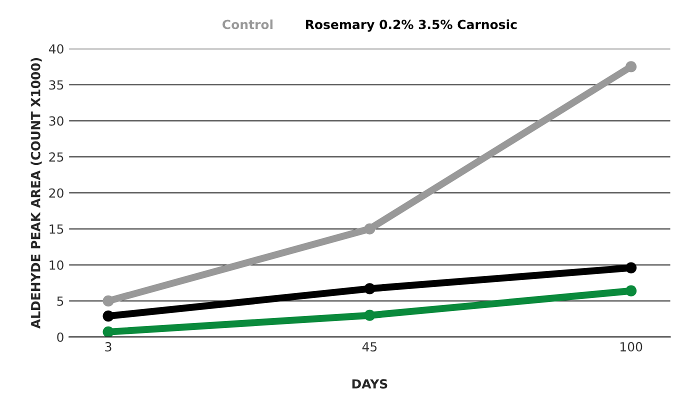 The width and height of the screenshot is (691, 406). What do you see at coordinates (369, 347) in the screenshot?
I see `x-tick-label: 45` at bounding box center [369, 347].